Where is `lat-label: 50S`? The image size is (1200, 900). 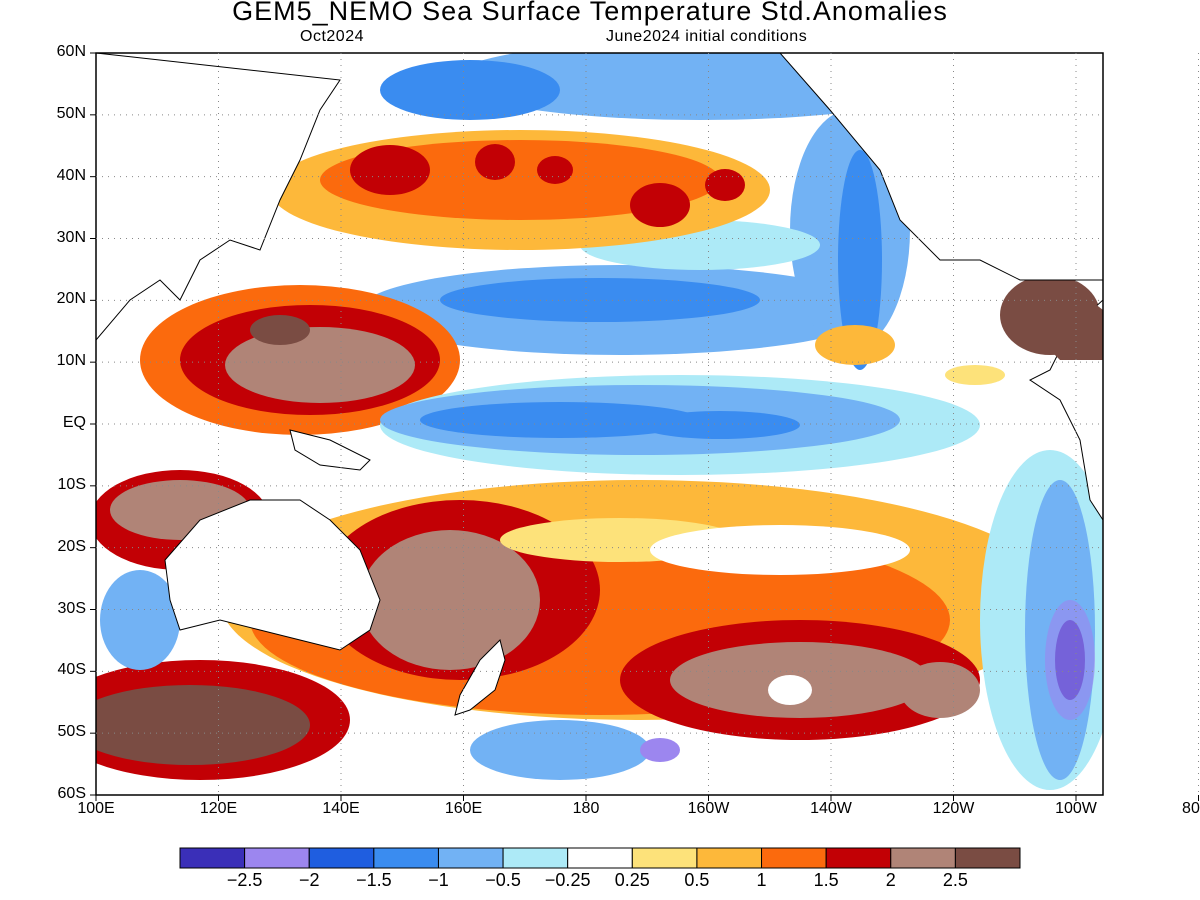 lat-label: 50S is located at coordinates (71, 732).